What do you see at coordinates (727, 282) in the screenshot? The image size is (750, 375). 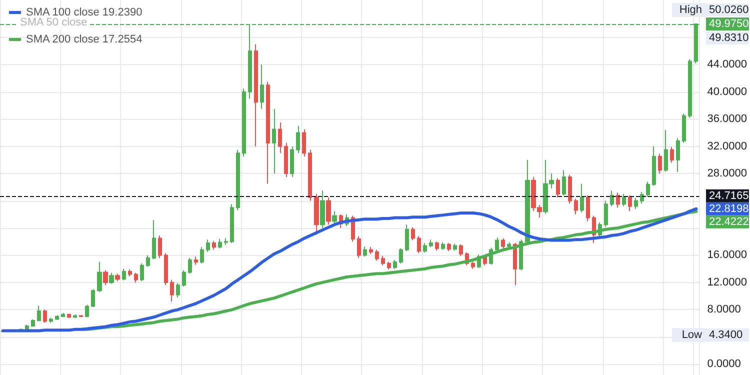 I see `y-tick-label: 12.0000` at bounding box center [727, 282].